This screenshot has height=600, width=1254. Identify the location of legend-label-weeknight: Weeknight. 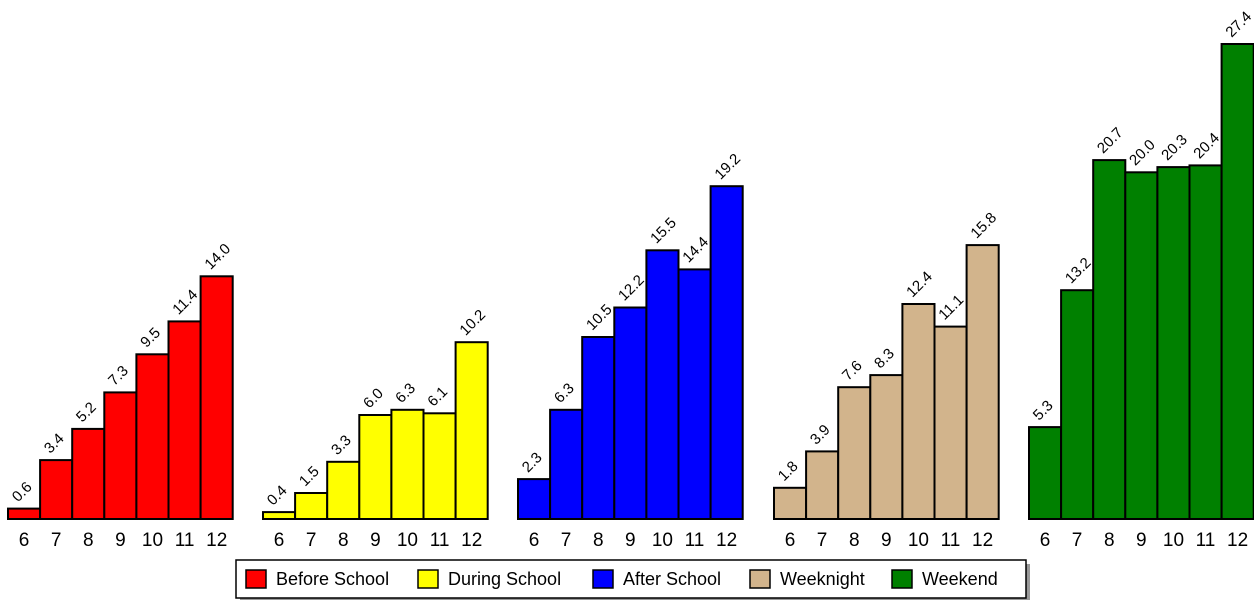
(822, 579).